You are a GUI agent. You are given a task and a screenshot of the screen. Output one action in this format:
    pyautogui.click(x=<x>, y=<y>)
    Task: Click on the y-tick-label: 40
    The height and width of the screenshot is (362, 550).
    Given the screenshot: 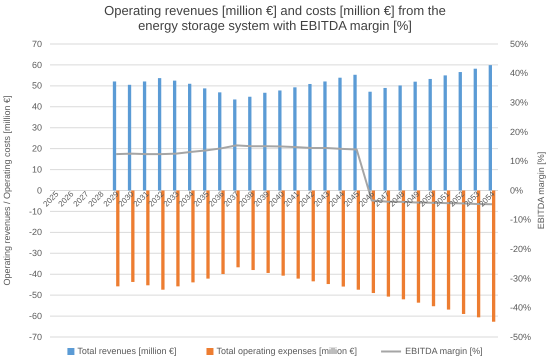 What is the action you would take?
    pyautogui.click(x=37, y=107)
    